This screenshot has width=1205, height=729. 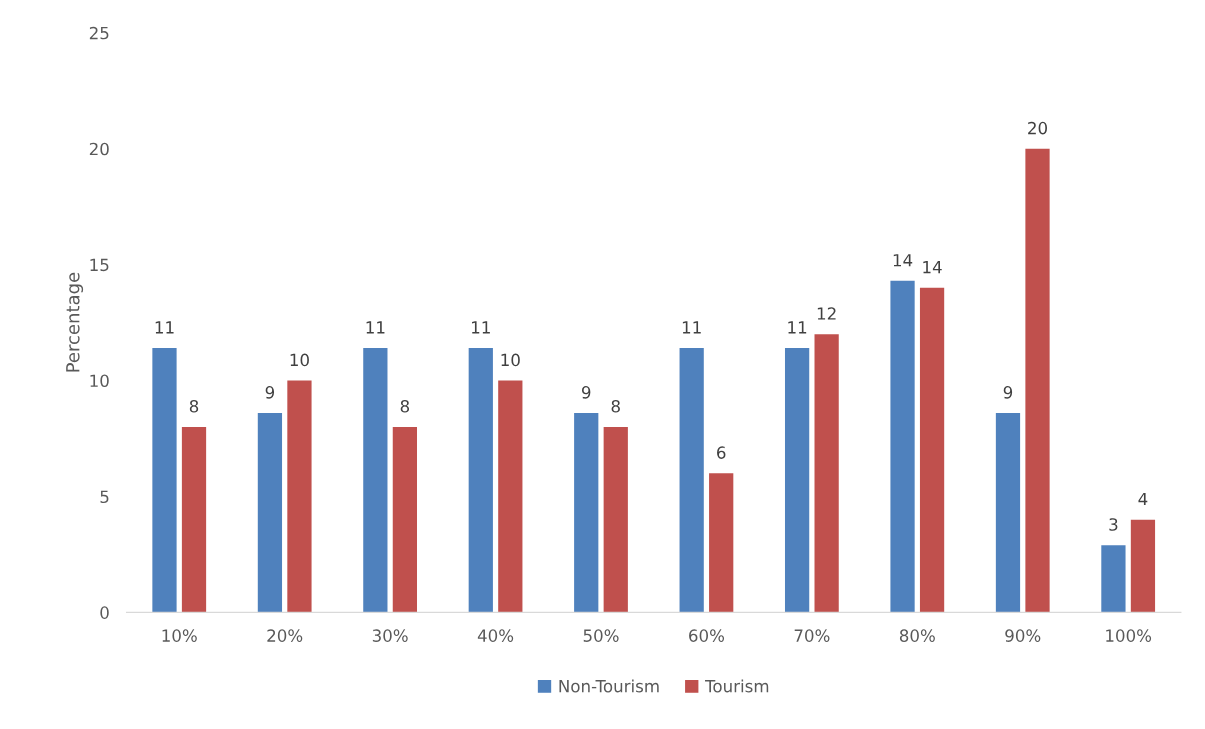 What do you see at coordinates (1113, 524) in the screenshot?
I see `data-label: 3` at bounding box center [1113, 524].